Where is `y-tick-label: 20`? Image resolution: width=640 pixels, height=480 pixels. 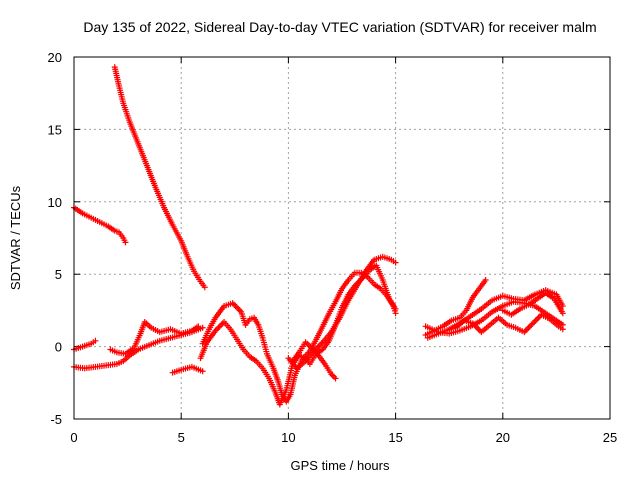
y-tick-label: 20 is located at coordinates (55, 57).